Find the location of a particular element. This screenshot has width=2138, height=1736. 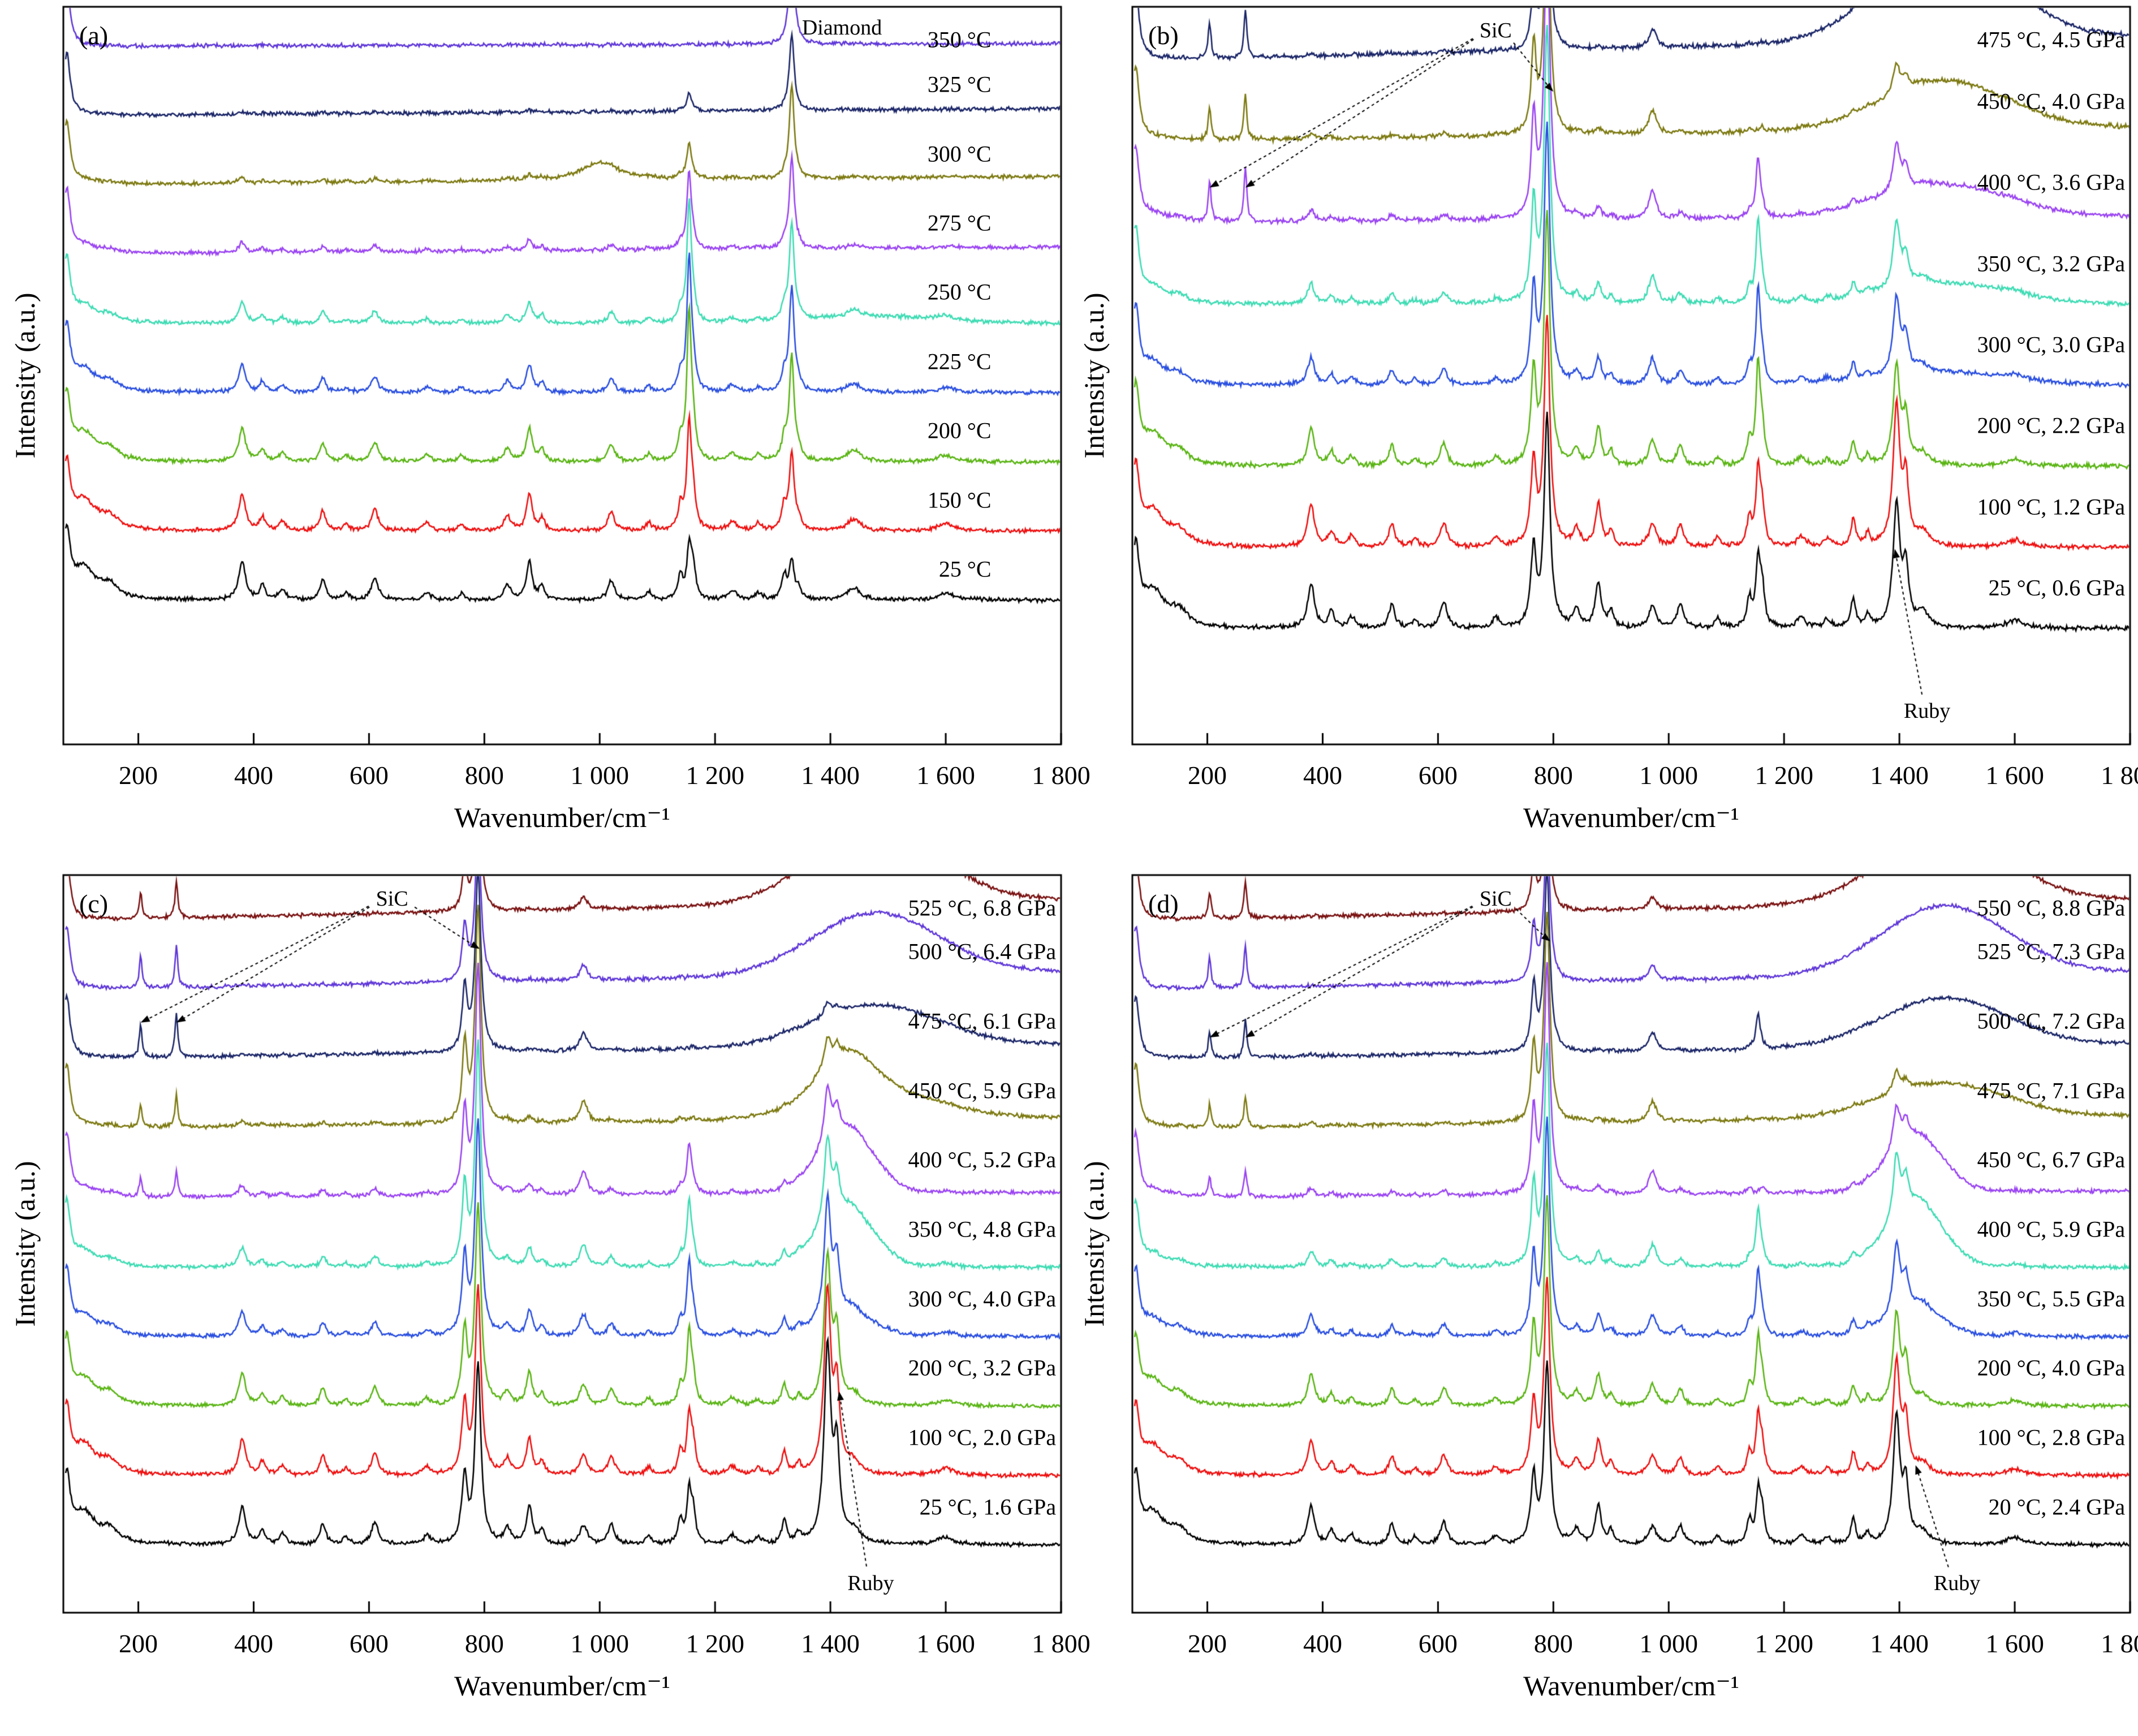

series-label: 225 °C is located at coordinates (959, 361).